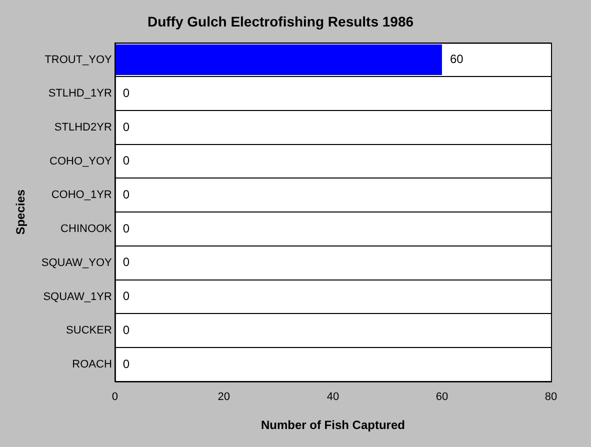 The width and height of the screenshot is (591, 447). I want to click on x-tick-label: 40, so click(333, 397).